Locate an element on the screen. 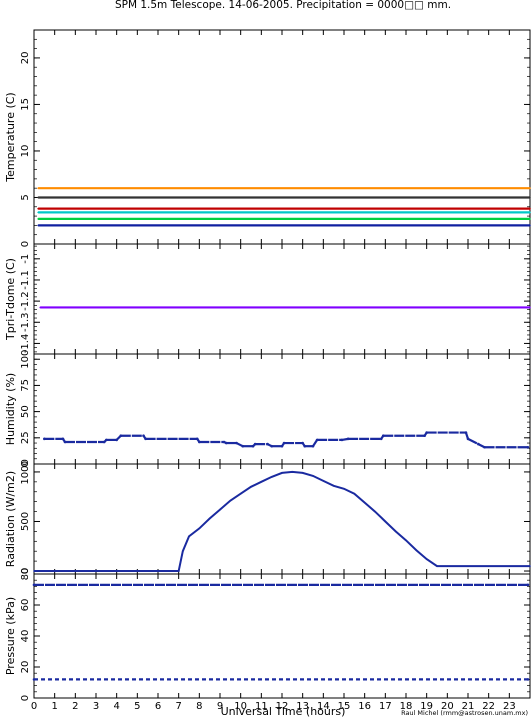  x-tick-label: 11 is located at coordinates (261, 706).